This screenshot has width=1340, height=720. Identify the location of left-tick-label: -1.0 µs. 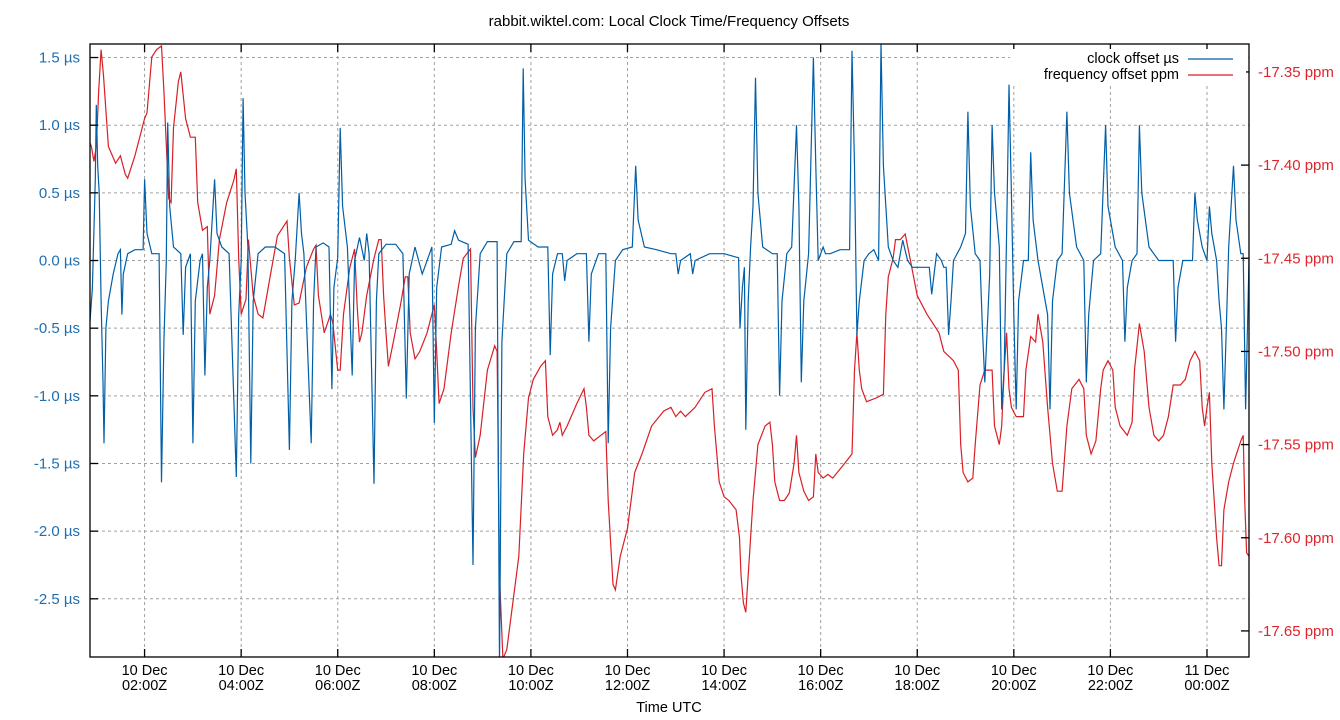
(57, 396).